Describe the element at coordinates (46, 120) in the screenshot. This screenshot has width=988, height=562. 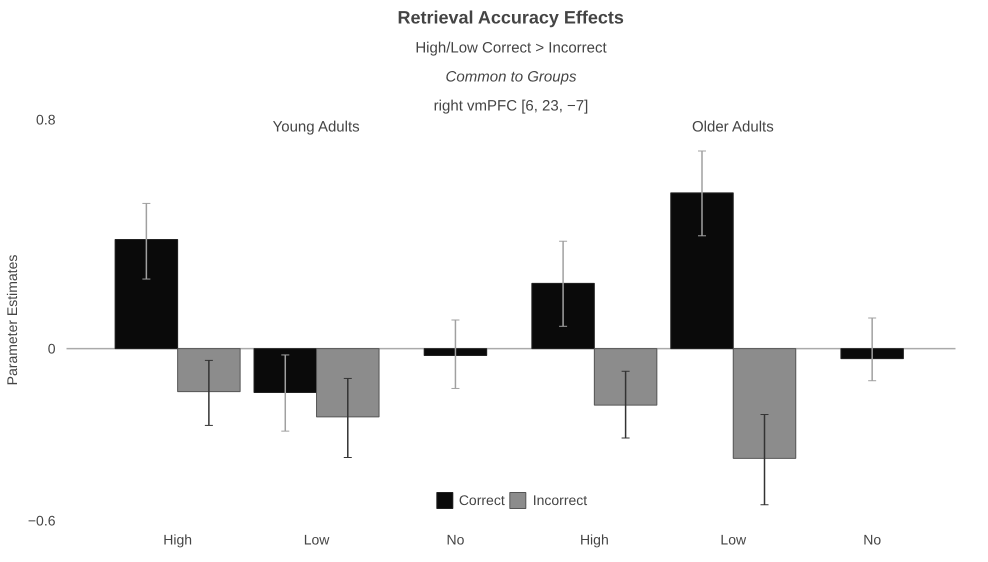
I see `y-tick-label: 0.8` at that location.